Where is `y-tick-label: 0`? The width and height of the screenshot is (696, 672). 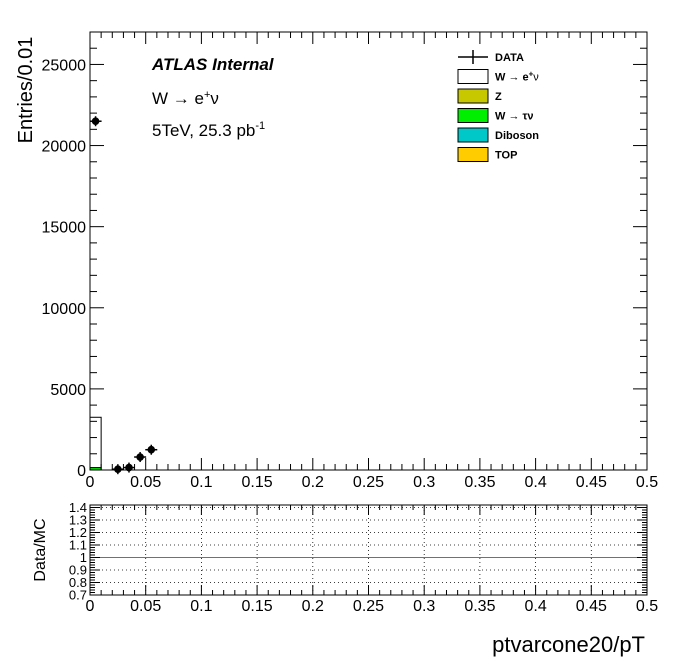
y-tick-label: 0 is located at coordinates (81, 471).